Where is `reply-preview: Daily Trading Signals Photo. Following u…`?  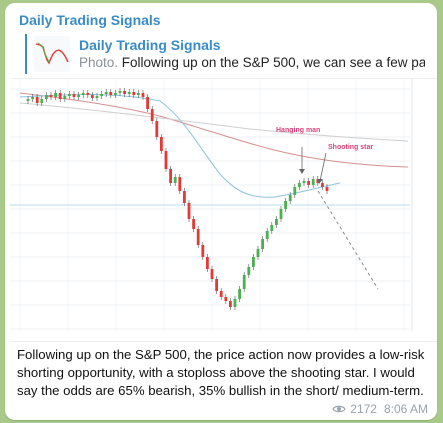
reply-preview: Daily Trading Signals Photo. Following u… is located at coordinates (225, 54).